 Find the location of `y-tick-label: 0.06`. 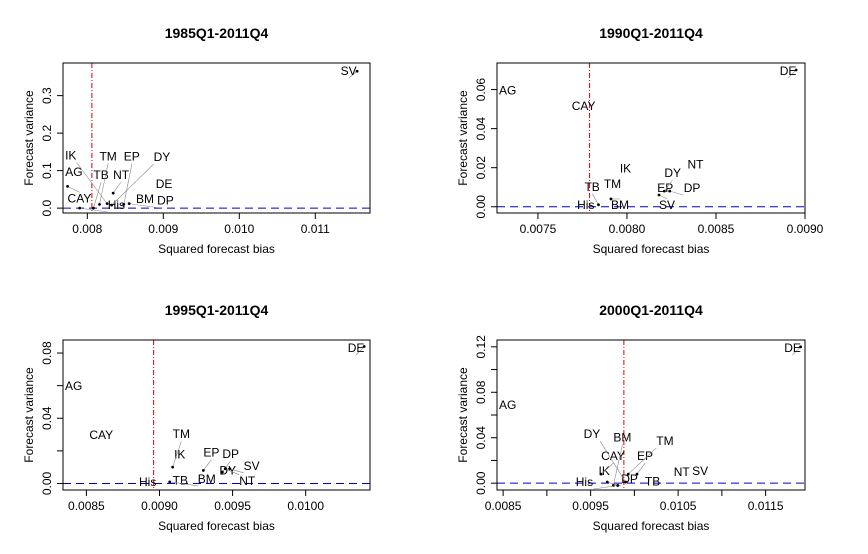

y-tick-label: 0.06 is located at coordinates (481, 90).